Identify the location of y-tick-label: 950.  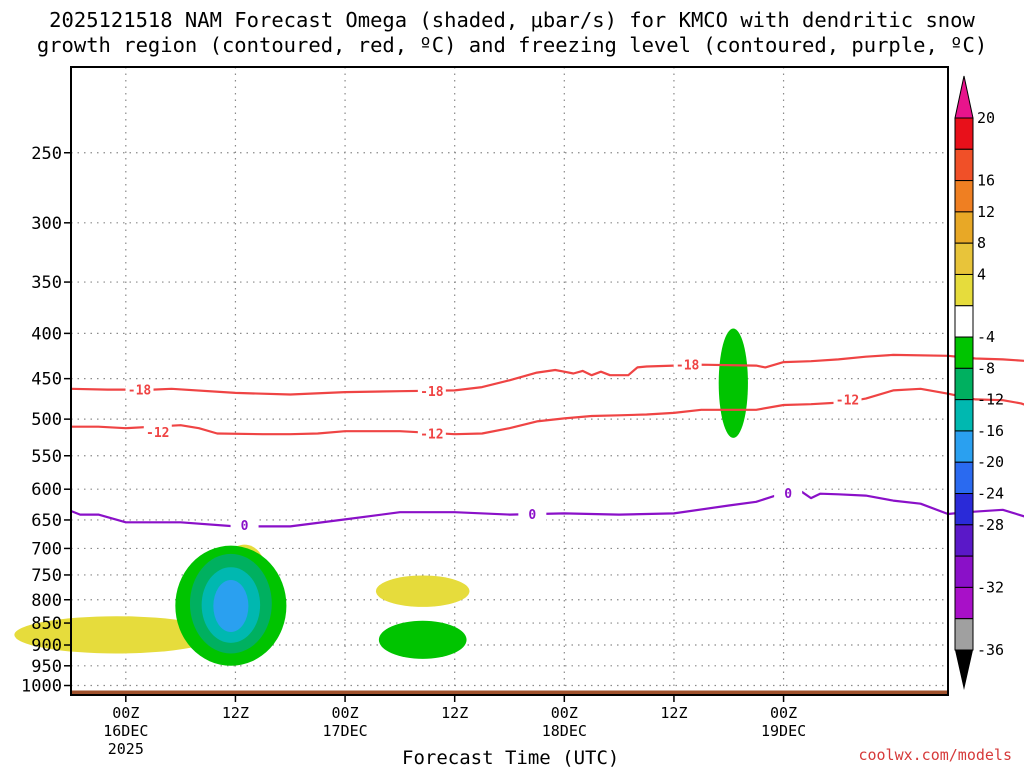
(46, 667).